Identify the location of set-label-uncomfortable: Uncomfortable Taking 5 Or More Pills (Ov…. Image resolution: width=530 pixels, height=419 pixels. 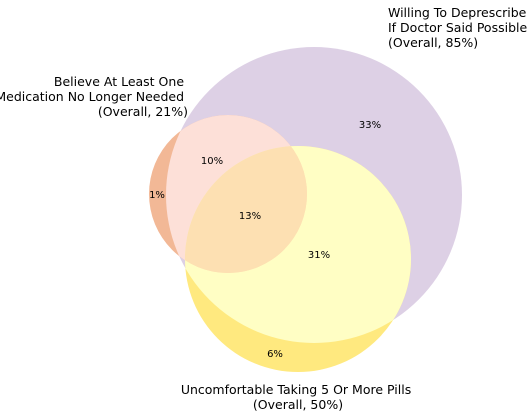
(298, 397).